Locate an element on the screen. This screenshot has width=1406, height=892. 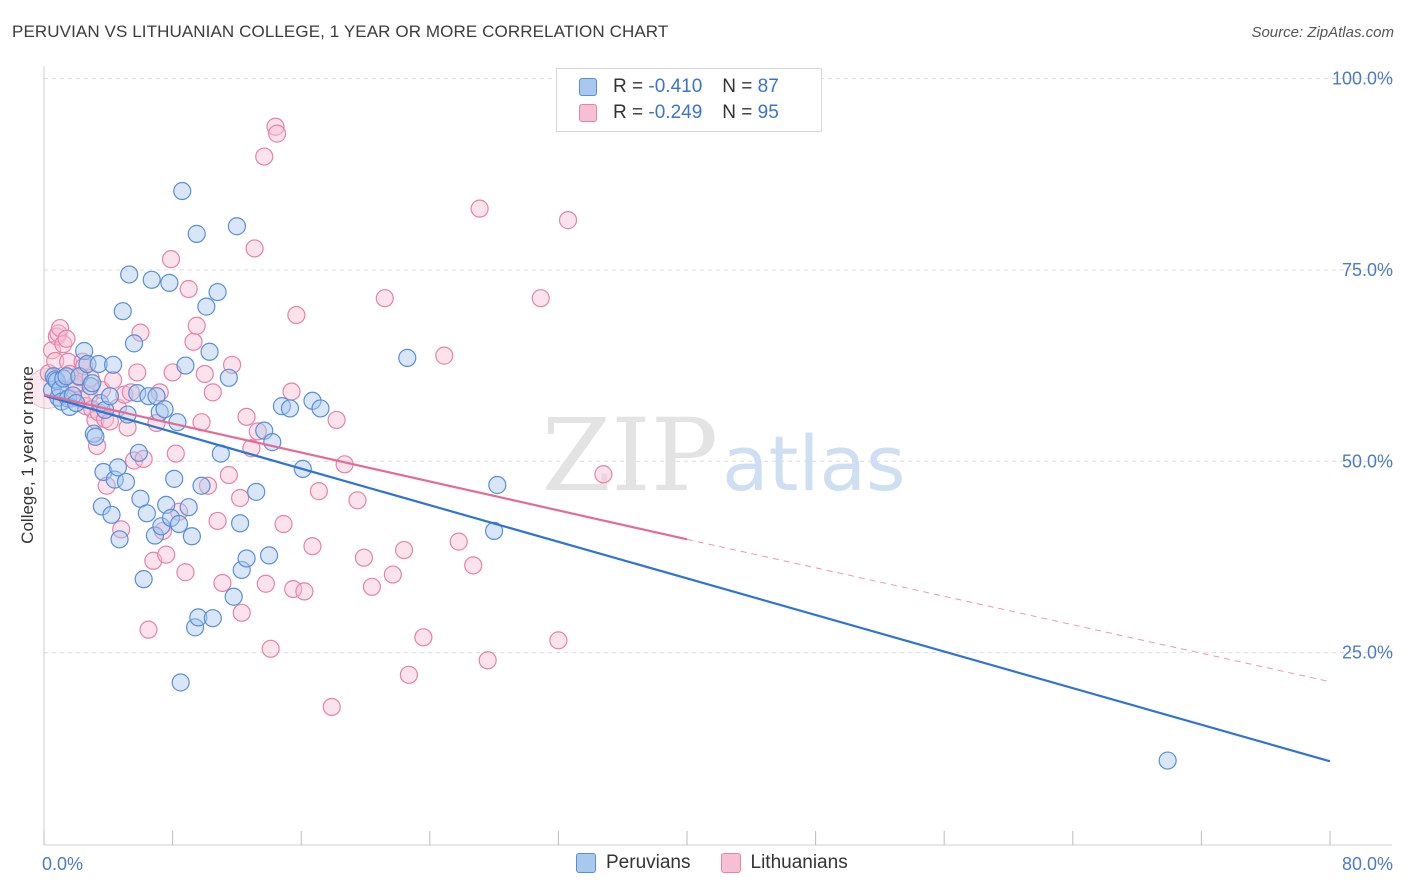
y-tick-label: 75.0% is located at coordinates (1367, 270).